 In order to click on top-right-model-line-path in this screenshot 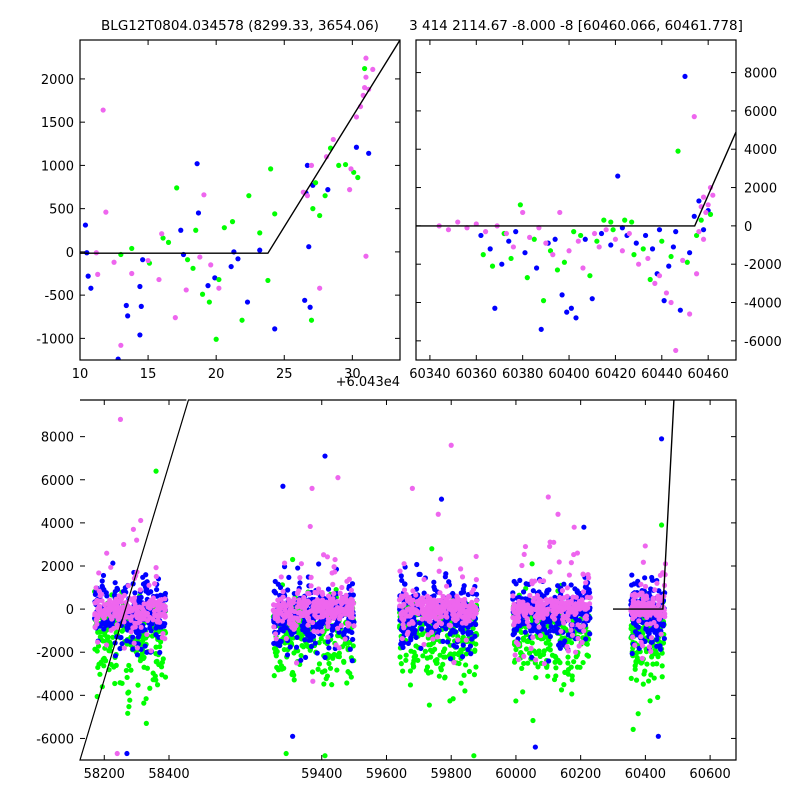, I will do `click(576, 179)`.